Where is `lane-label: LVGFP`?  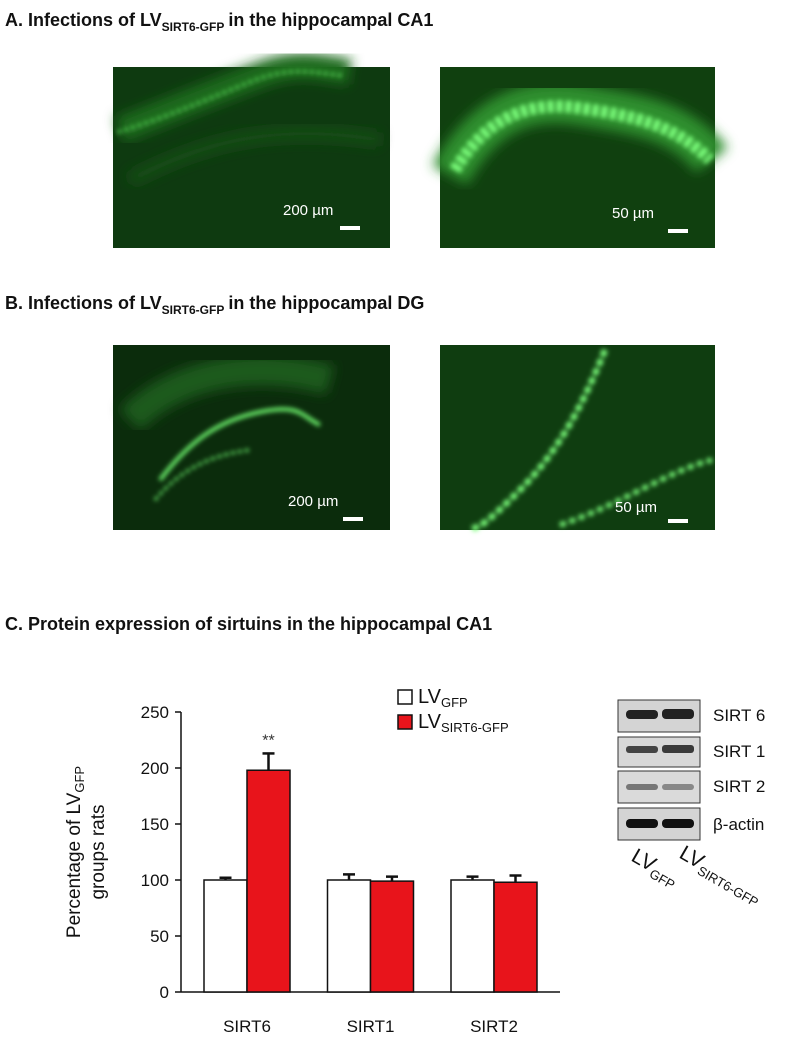
lane-label: LVGFP is located at coordinates (654, 868).